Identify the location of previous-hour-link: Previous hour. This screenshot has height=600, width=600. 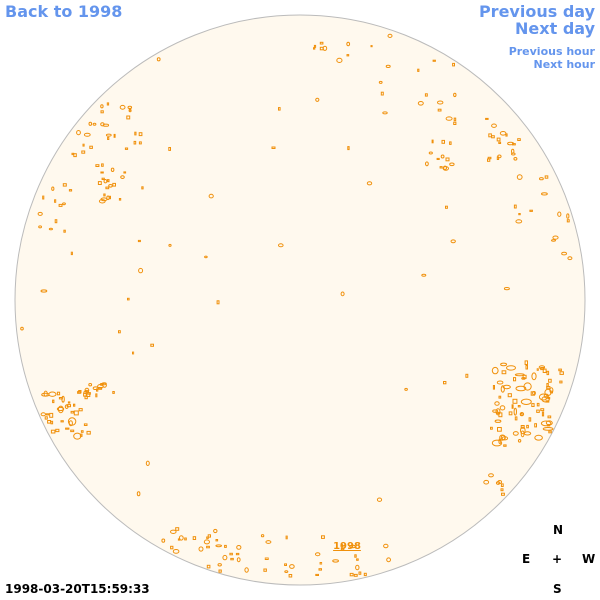
(551, 51).